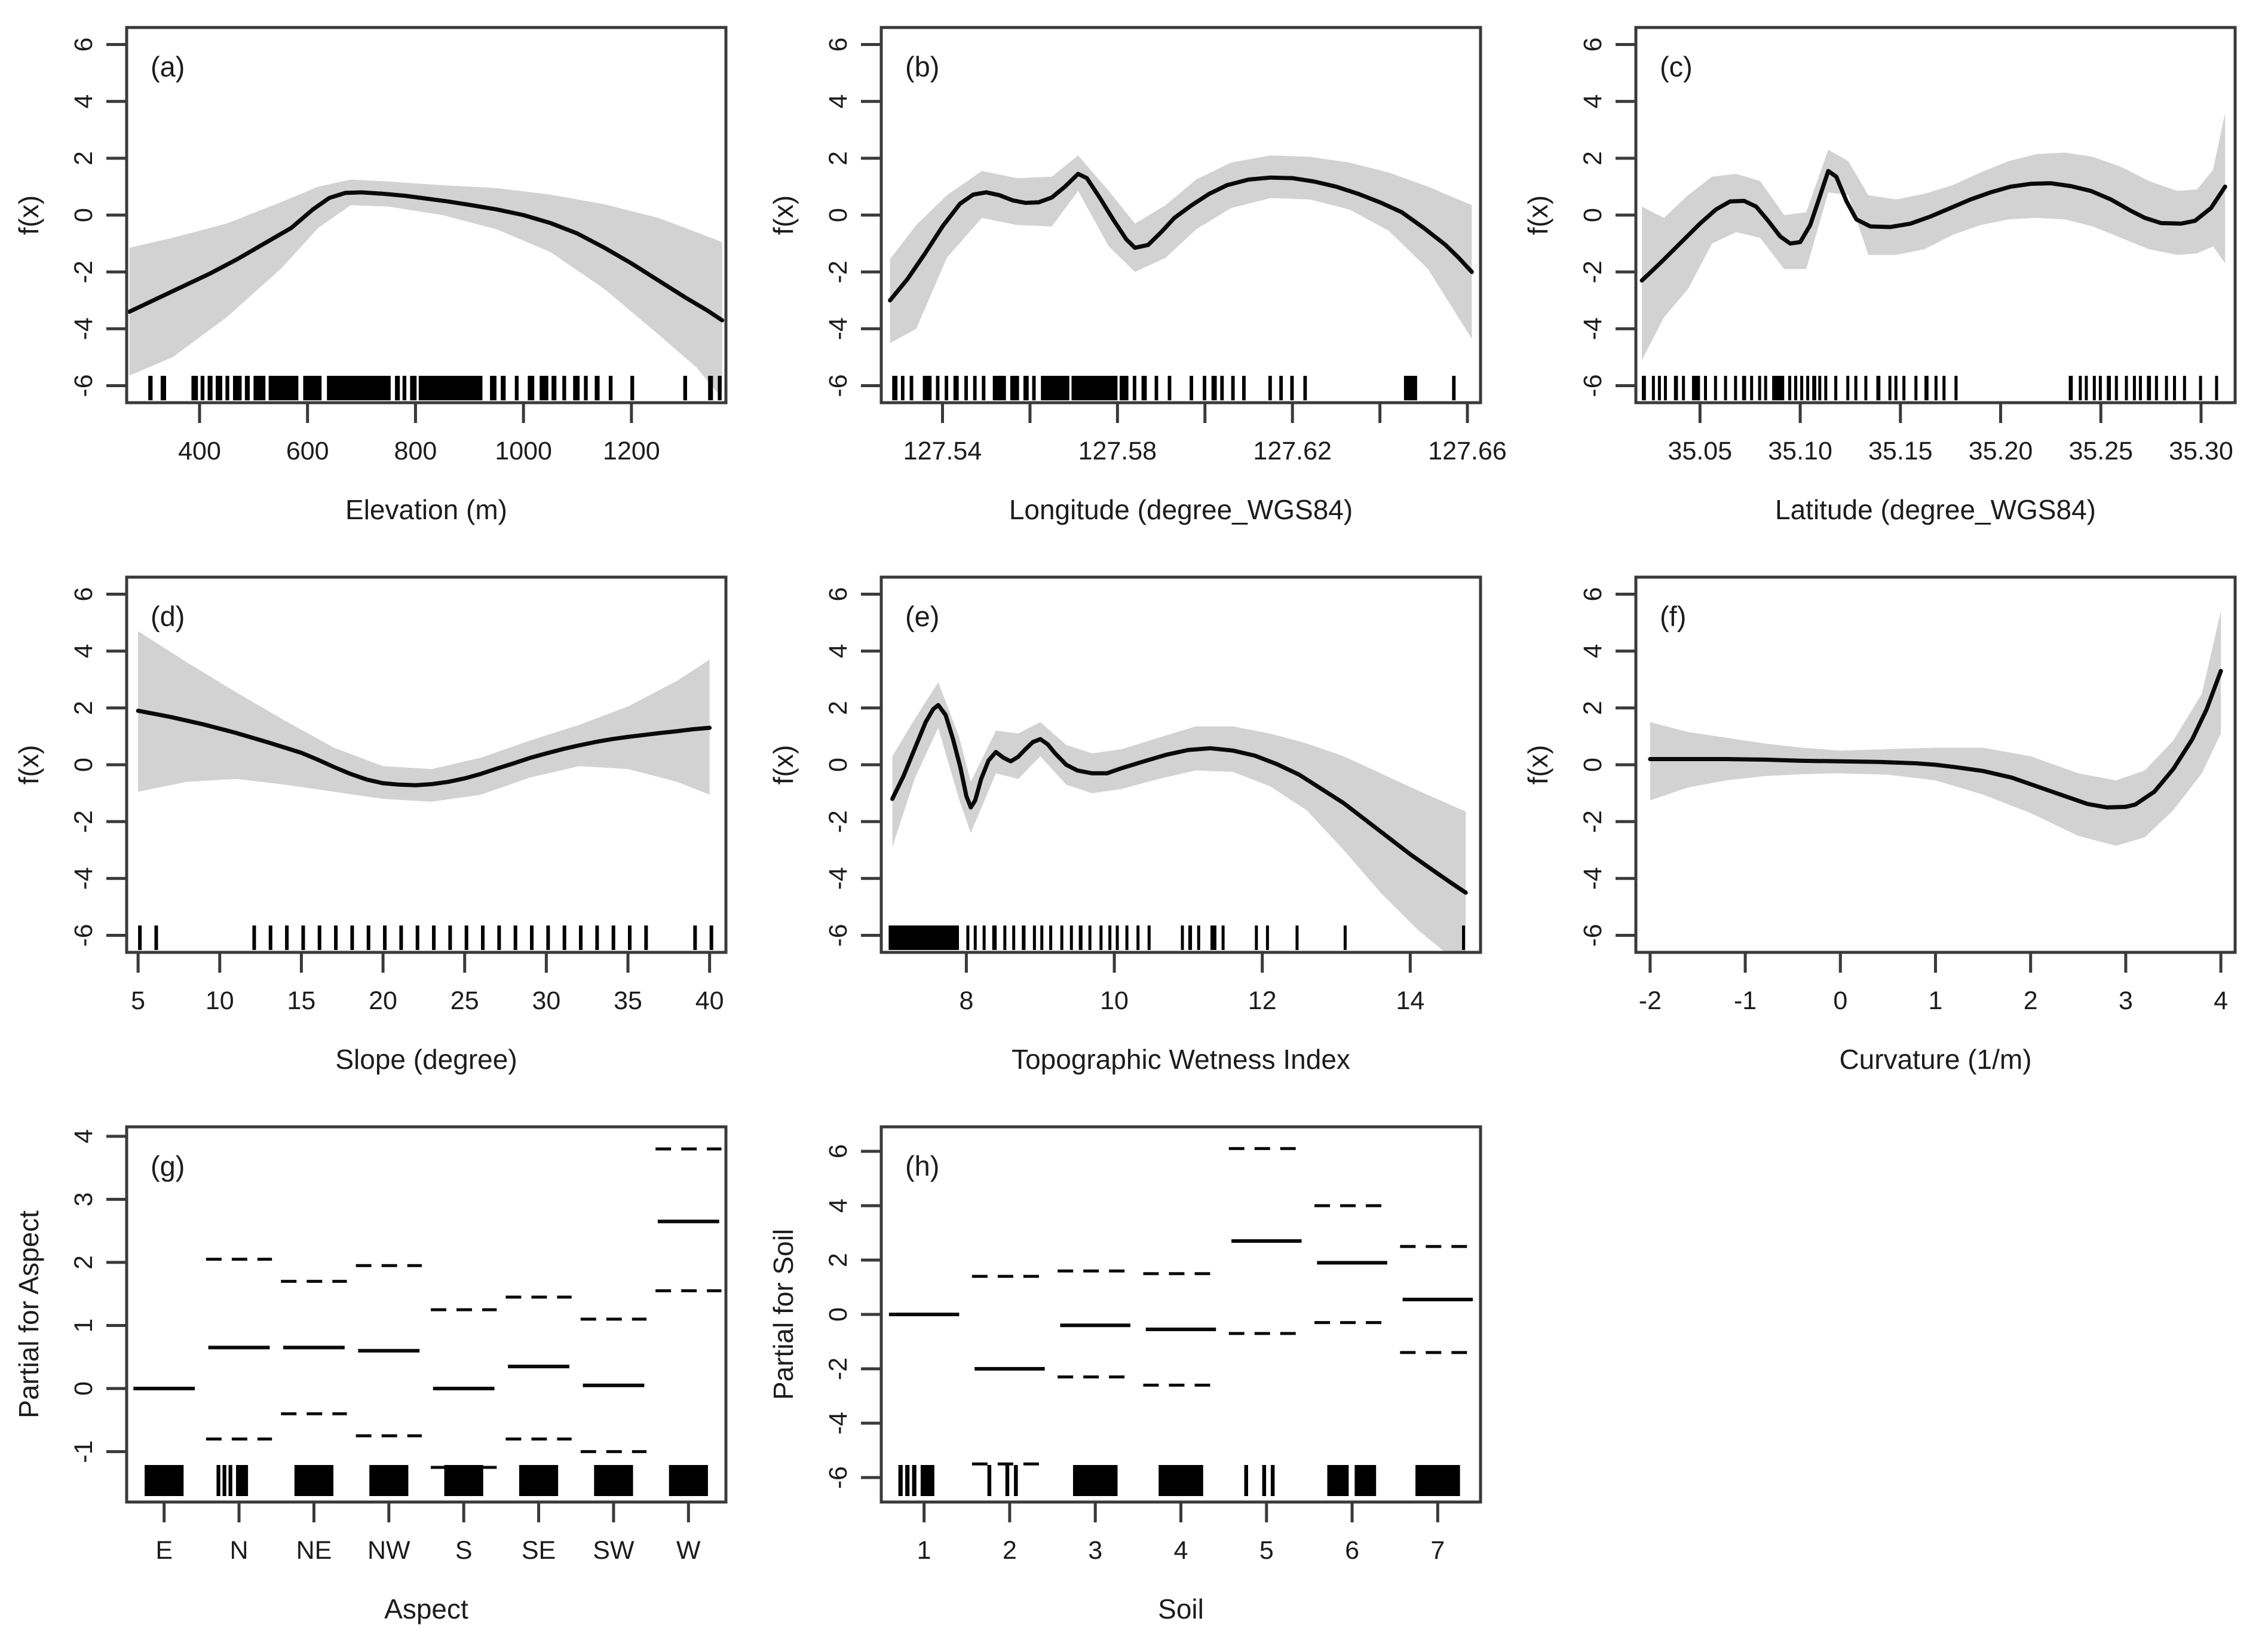 The width and height of the screenshot is (2265, 1652). What do you see at coordinates (1437, 1550) in the screenshot?
I see `x-tick-label: 7` at bounding box center [1437, 1550].